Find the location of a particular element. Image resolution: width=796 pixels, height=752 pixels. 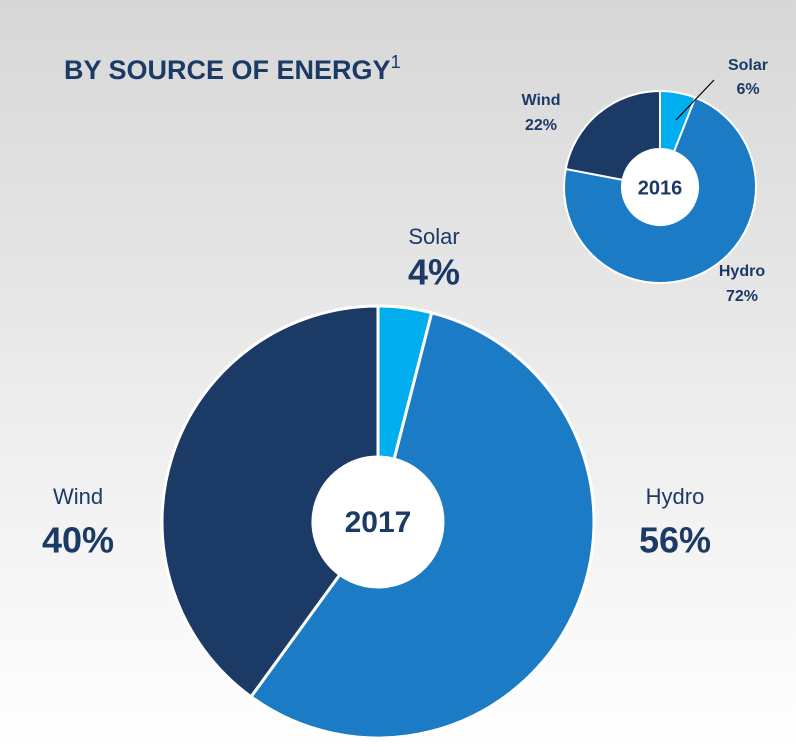

slice-value-label: 4% is located at coordinates (434, 272).